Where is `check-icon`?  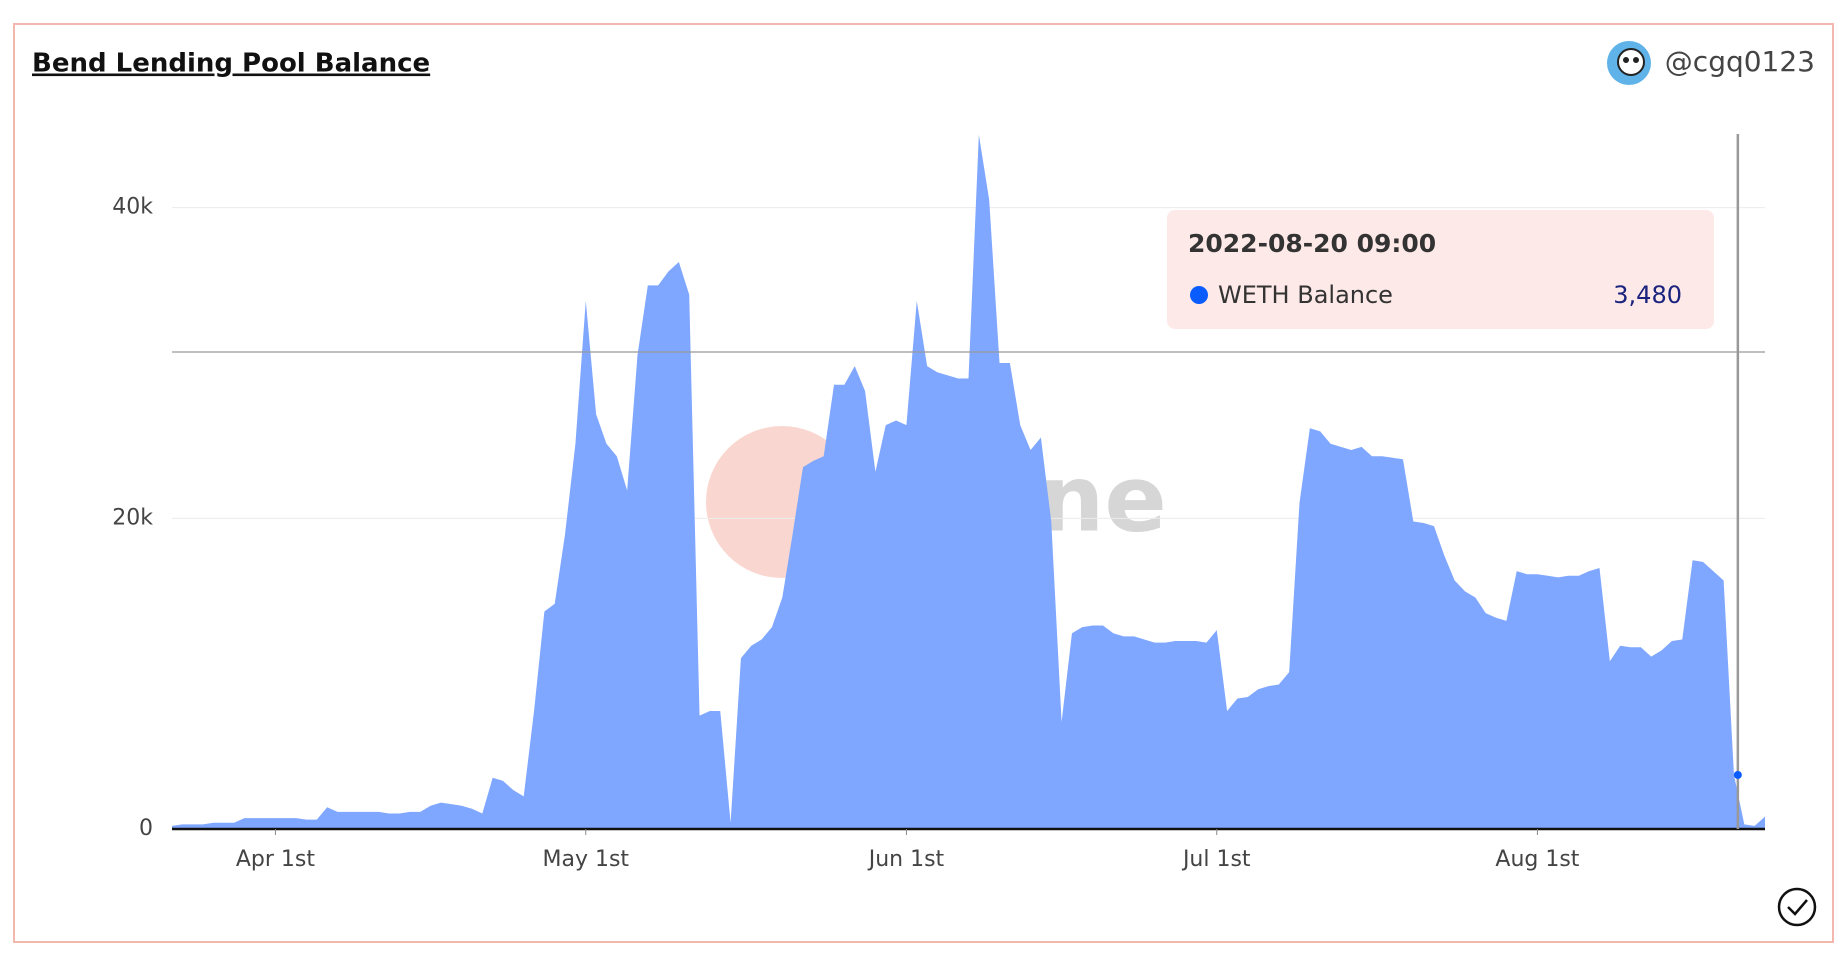
check-icon is located at coordinates (1797, 907).